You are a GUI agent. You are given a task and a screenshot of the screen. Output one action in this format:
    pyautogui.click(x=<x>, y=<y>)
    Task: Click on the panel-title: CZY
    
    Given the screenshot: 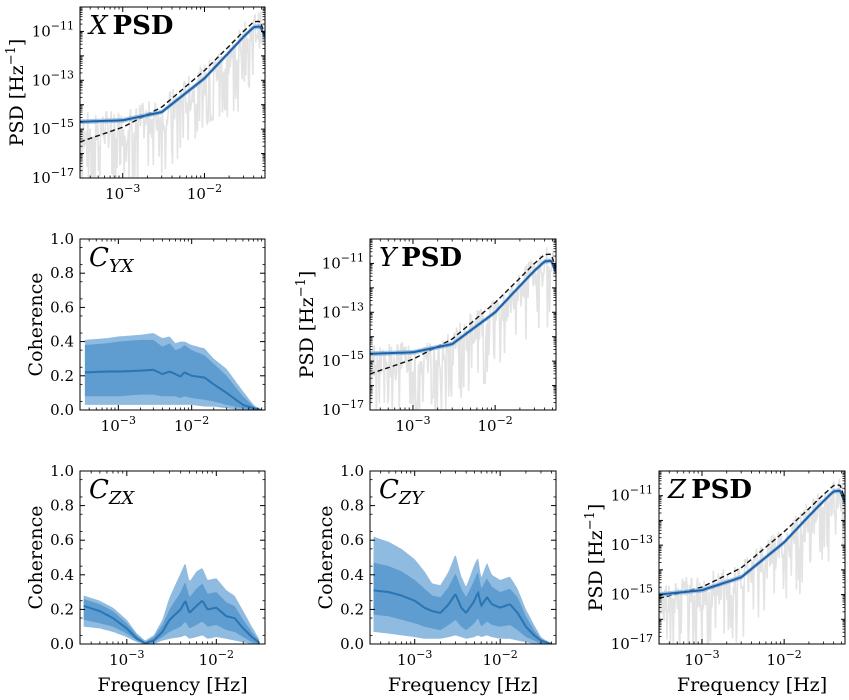 What is the action you would take?
    pyautogui.click(x=402, y=492)
    